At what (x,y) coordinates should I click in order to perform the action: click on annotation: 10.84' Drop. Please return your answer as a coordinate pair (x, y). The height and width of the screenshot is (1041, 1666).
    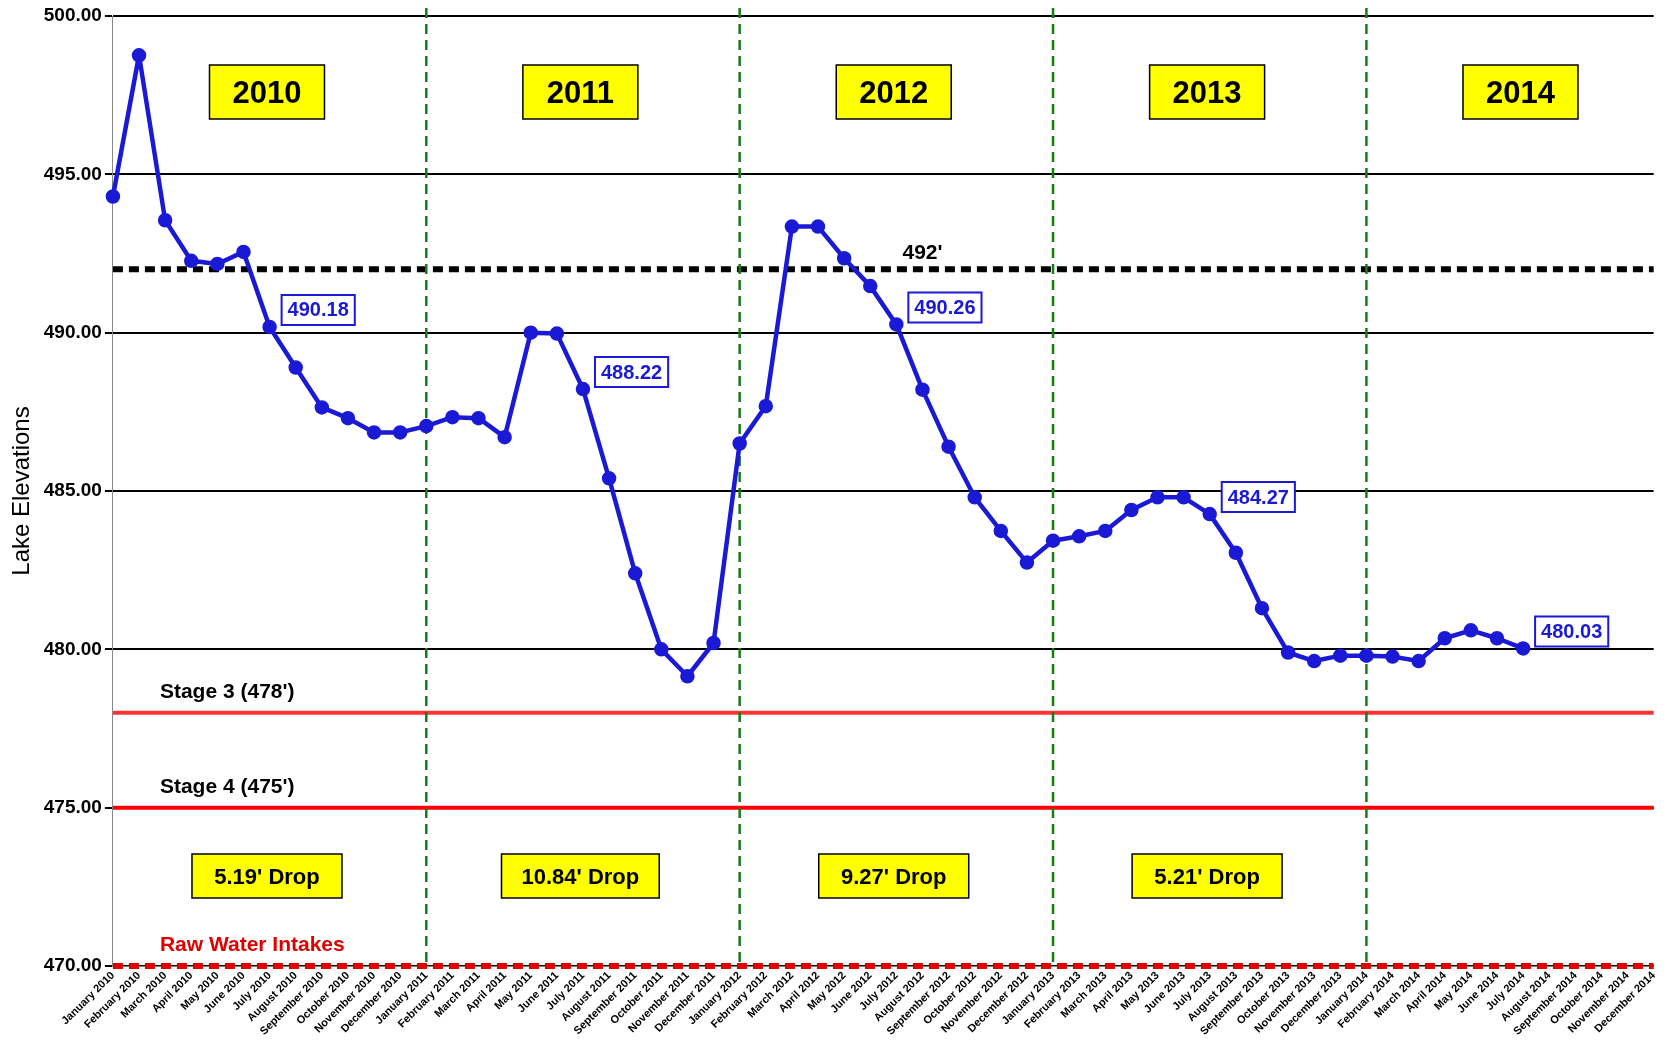
    Looking at the image, I should click on (580, 877).